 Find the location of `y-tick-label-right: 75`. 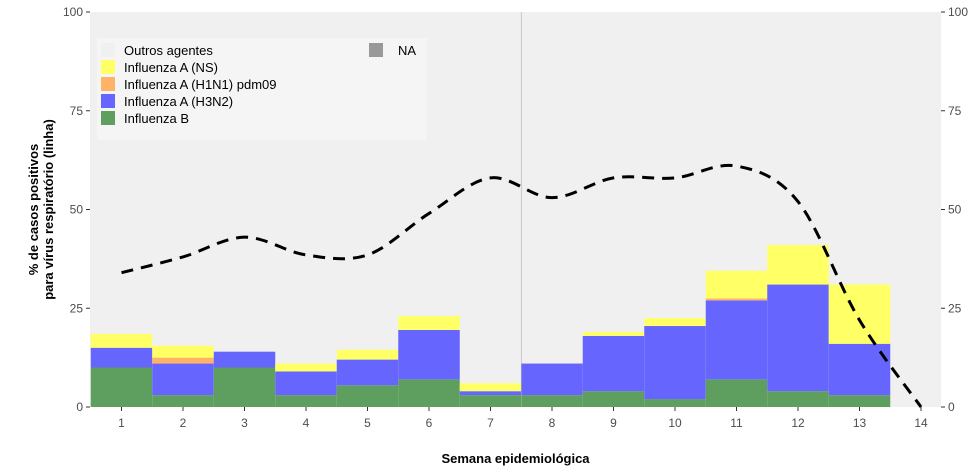

y-tick-label-right: 75 is located at coordinates (955, 111).